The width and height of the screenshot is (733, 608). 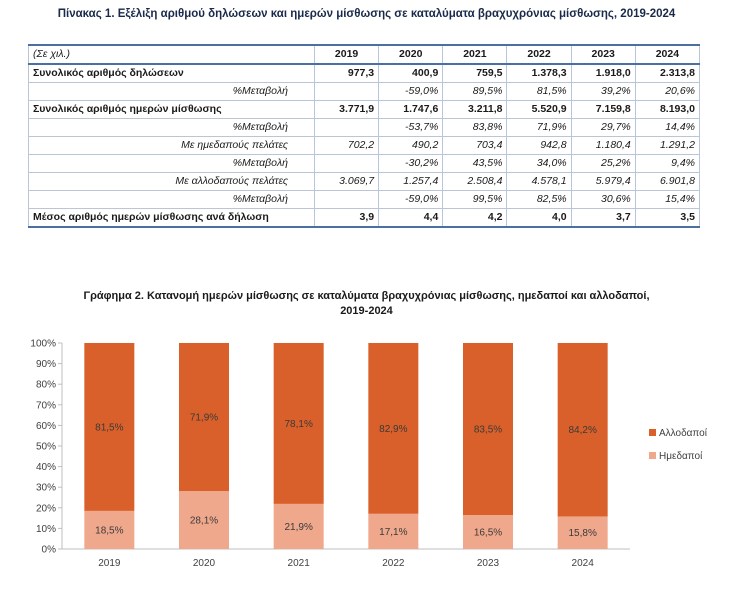 I want to click on y-tick-label: 50%, so click(x=46, y=447).